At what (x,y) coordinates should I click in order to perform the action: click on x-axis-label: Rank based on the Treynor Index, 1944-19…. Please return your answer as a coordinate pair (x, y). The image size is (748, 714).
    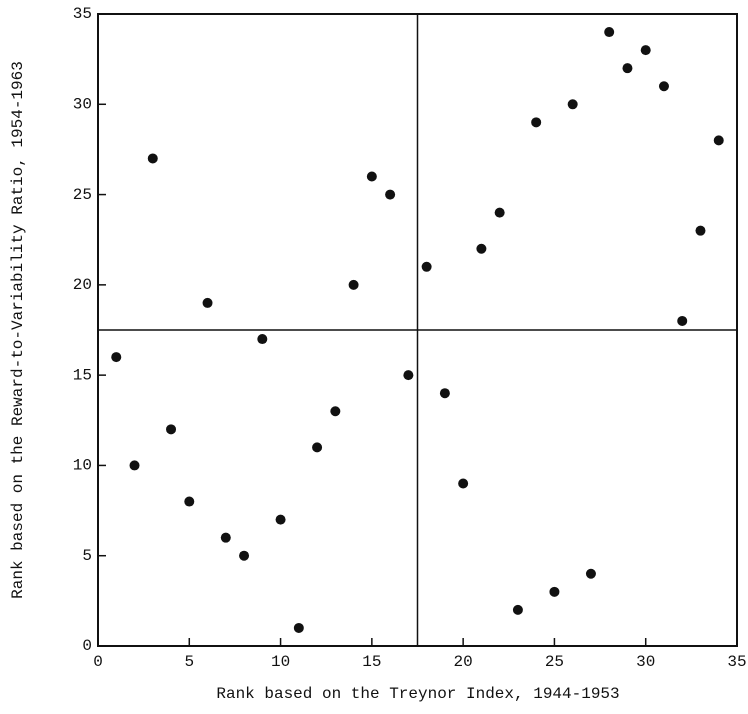
    Looking at the image, I should click on (417, 694).